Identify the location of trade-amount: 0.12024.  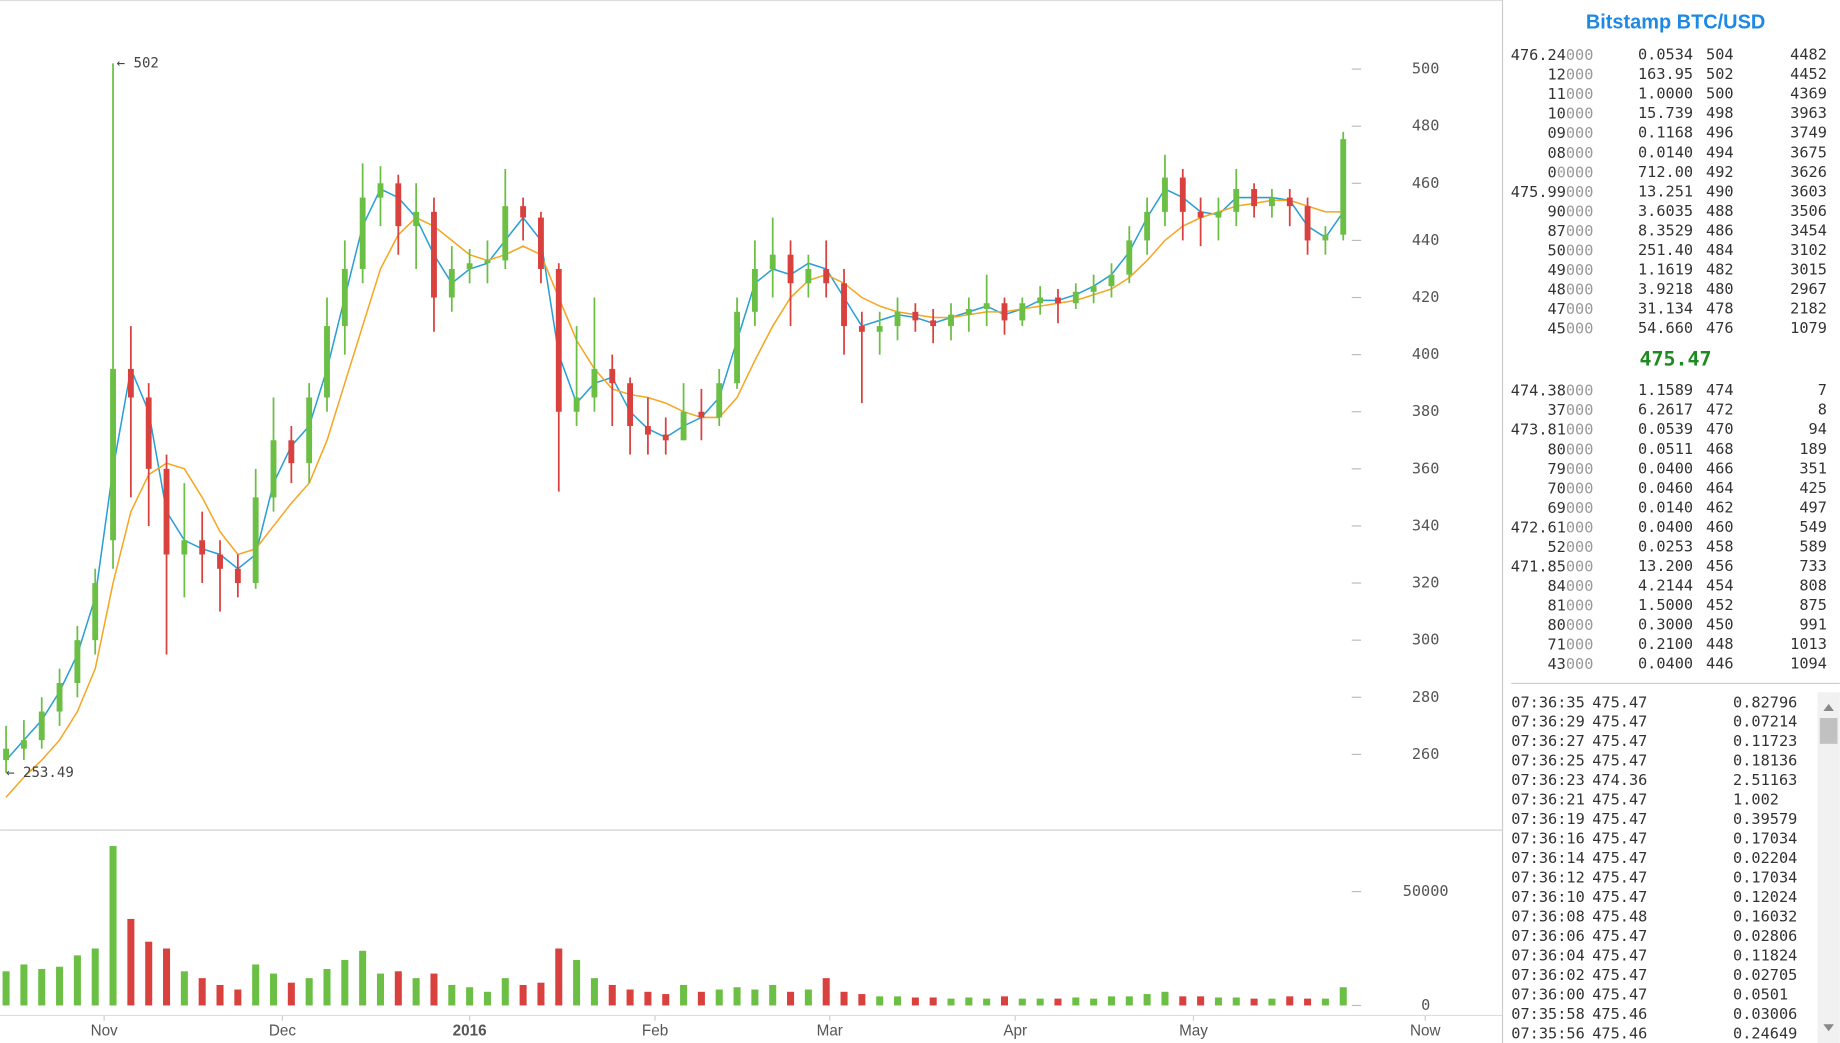
(1765, 897).